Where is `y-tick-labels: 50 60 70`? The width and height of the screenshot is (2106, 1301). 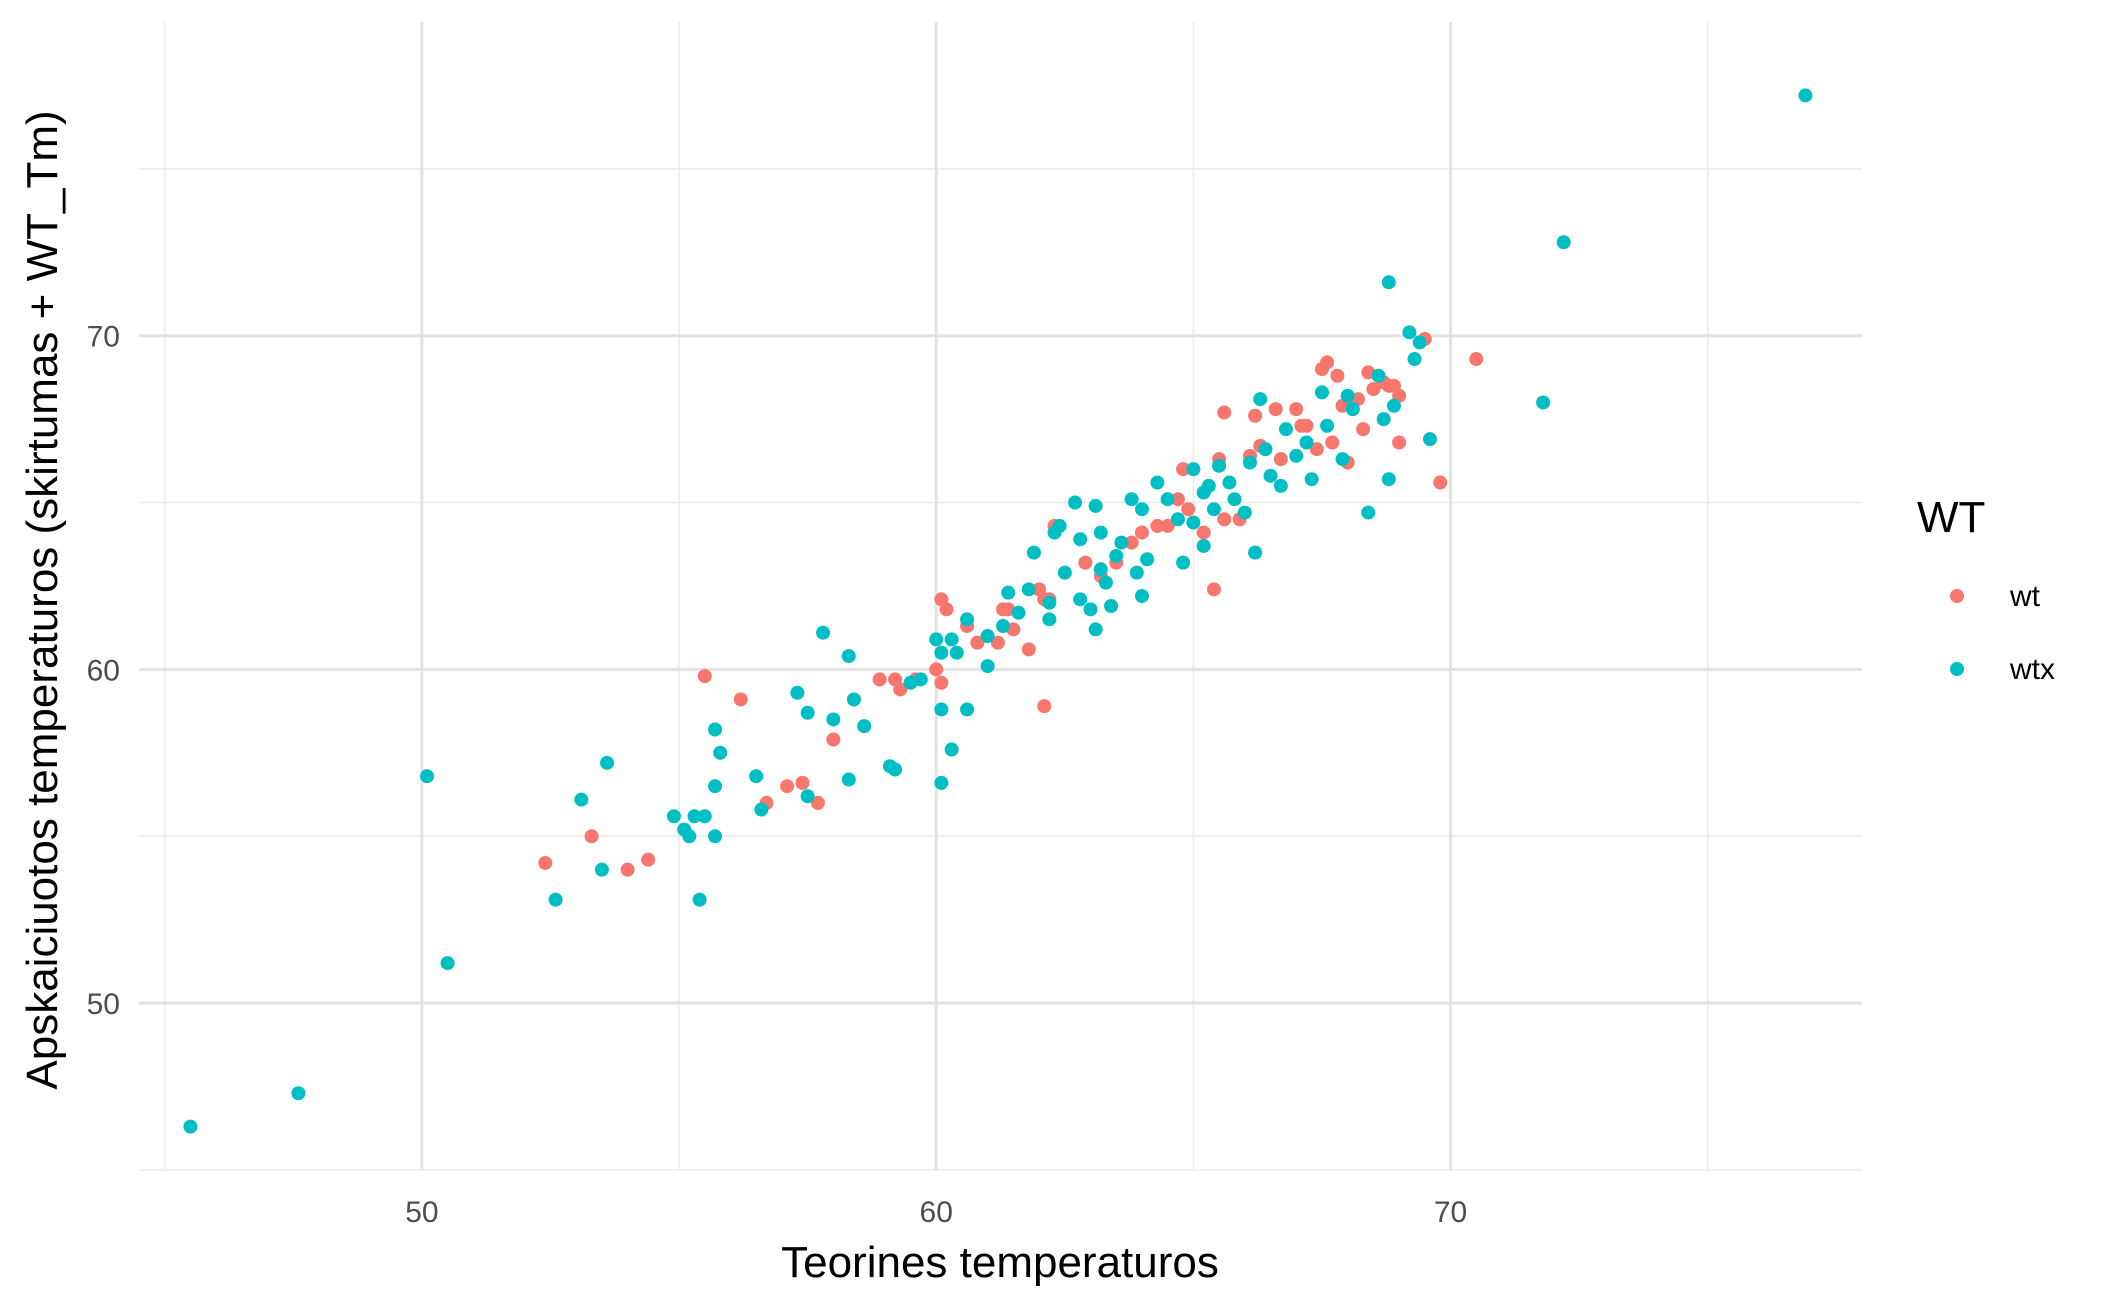
y-tick-labels: 50 60 70 is located at coordinates (103, 671).